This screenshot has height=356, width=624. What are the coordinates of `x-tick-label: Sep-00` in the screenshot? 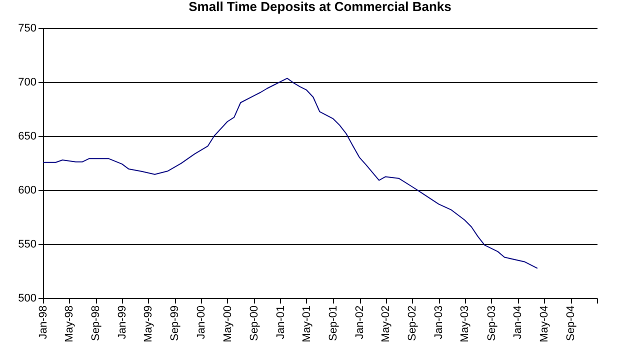 It's located at (254, 323).